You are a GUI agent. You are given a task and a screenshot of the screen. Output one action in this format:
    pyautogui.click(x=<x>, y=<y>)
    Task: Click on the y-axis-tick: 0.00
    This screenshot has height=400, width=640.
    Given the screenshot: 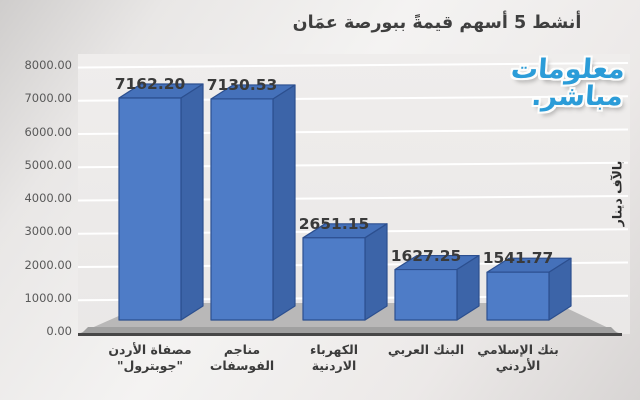 What is the action you would take?
    pyautogui.click(x=59, y=331)
    